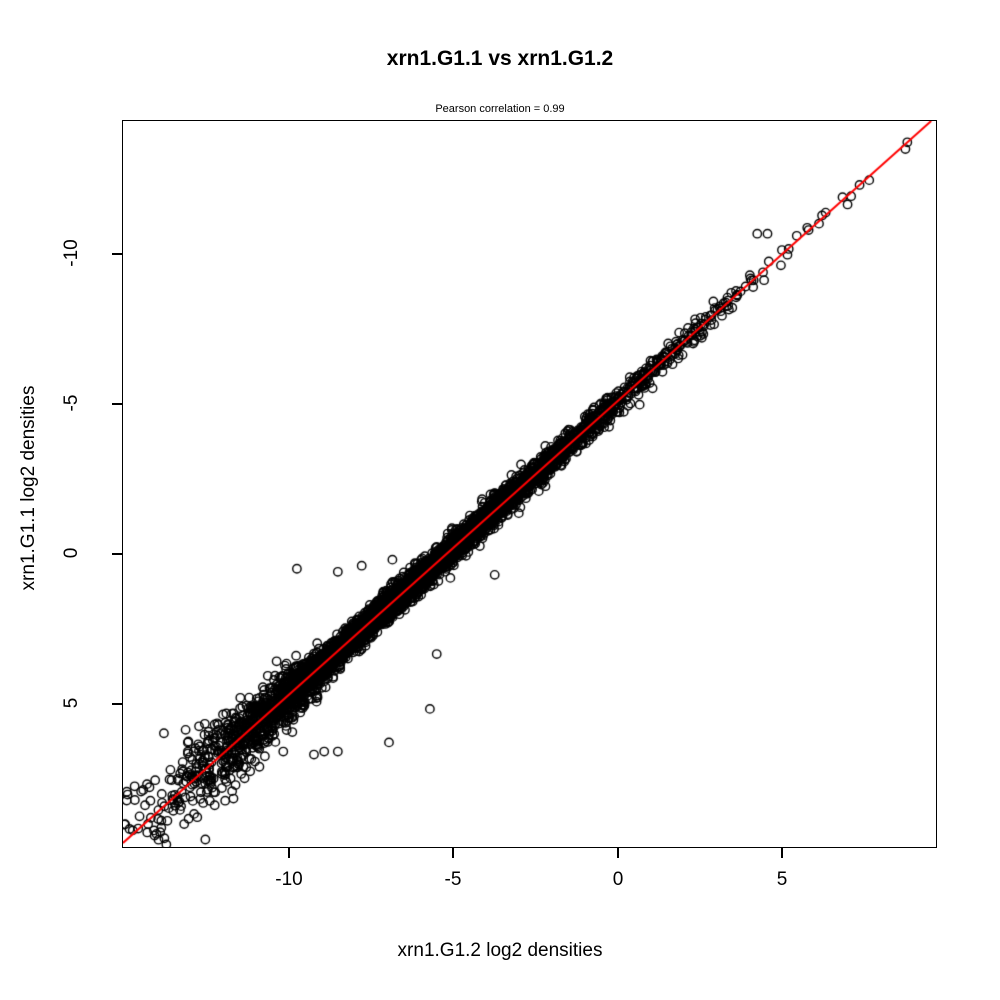 Image resolution: width=1000 pixels, height=1000 pixels. Describe the element at coordinates (500, 950) in the screenshot. I see `x-axis-label: xrn1.G1.2 log2 densities` at that location.